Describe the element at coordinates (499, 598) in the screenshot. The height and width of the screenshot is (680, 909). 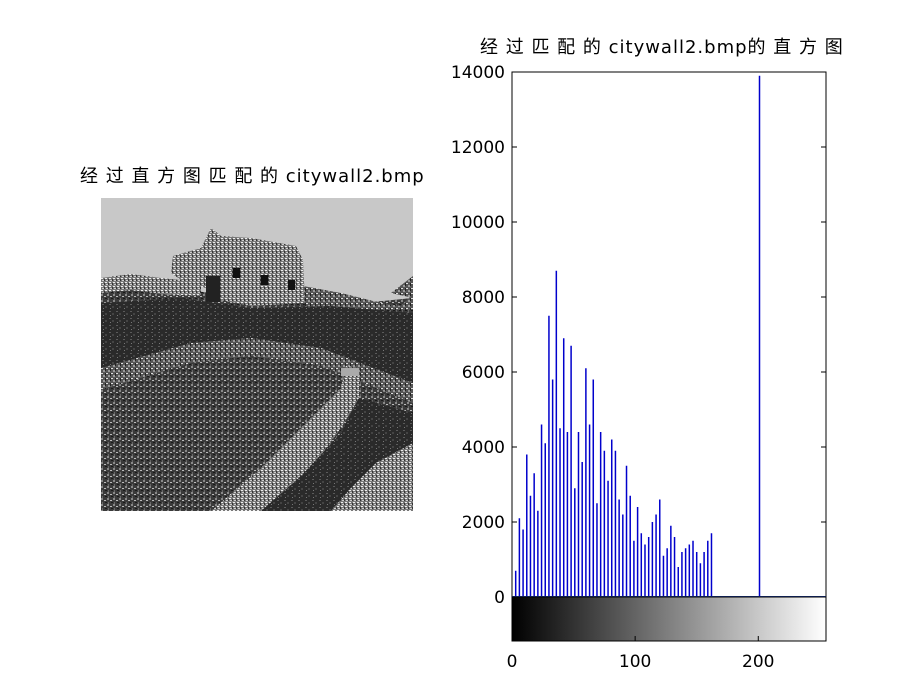
I see `y-tick-label: 0` at that location.